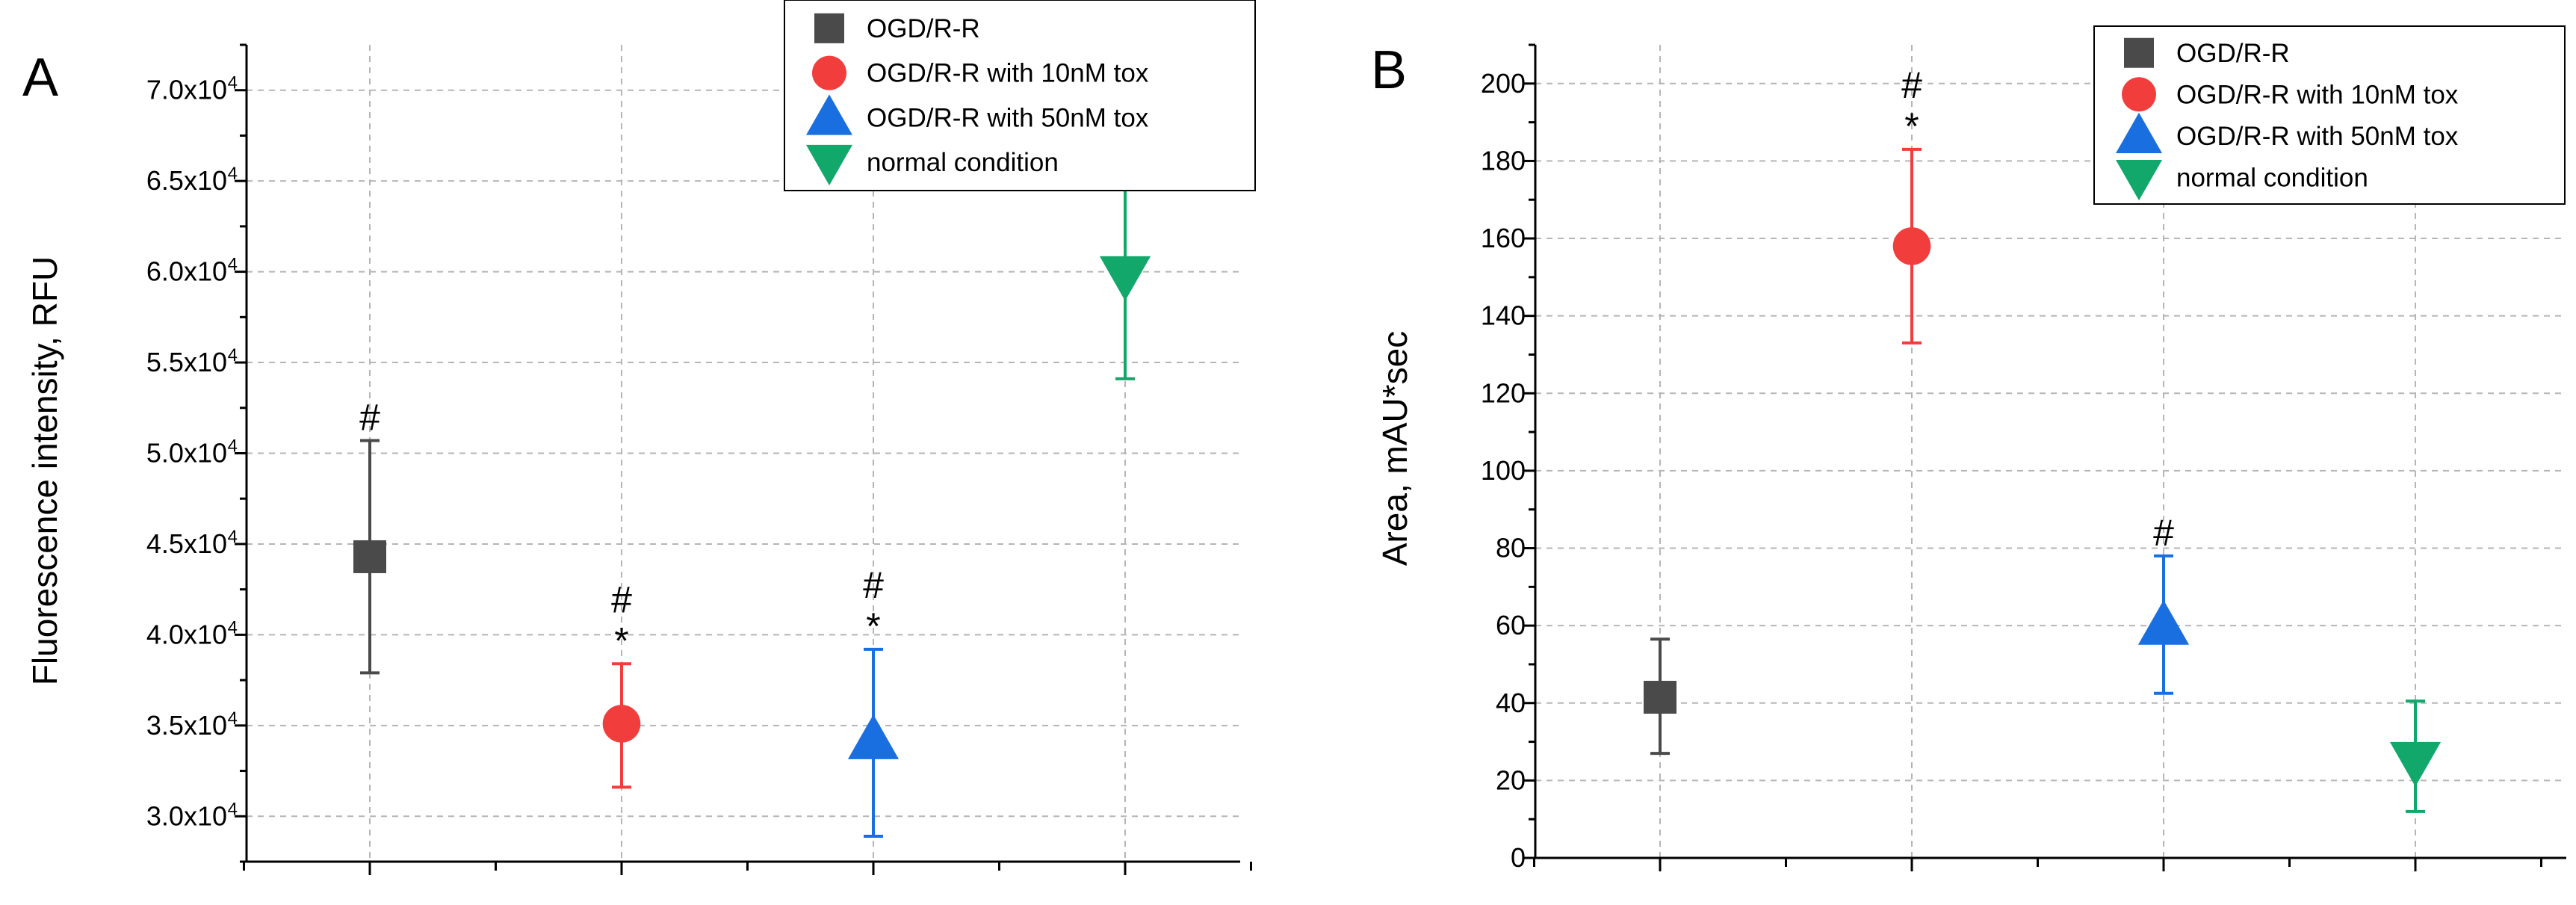 The height and width of the screenshot is (905, 2576). What do you see at coordinates (186, 815) in the screenshot?
I see `y-tick-label: 3.0x10` at bounding box center [186, 815].